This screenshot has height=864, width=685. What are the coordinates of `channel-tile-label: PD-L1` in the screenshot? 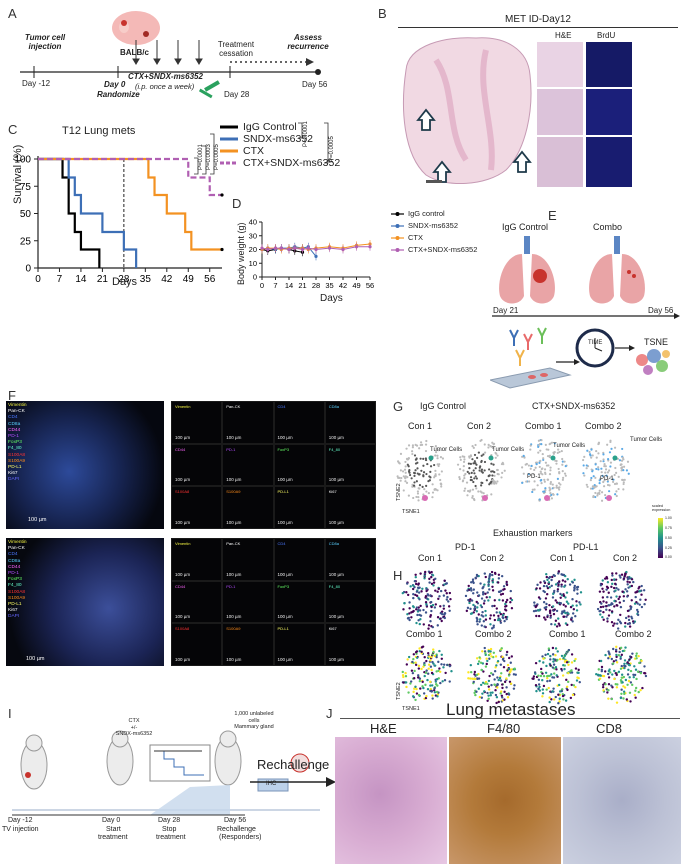 It's located at (283, 629).